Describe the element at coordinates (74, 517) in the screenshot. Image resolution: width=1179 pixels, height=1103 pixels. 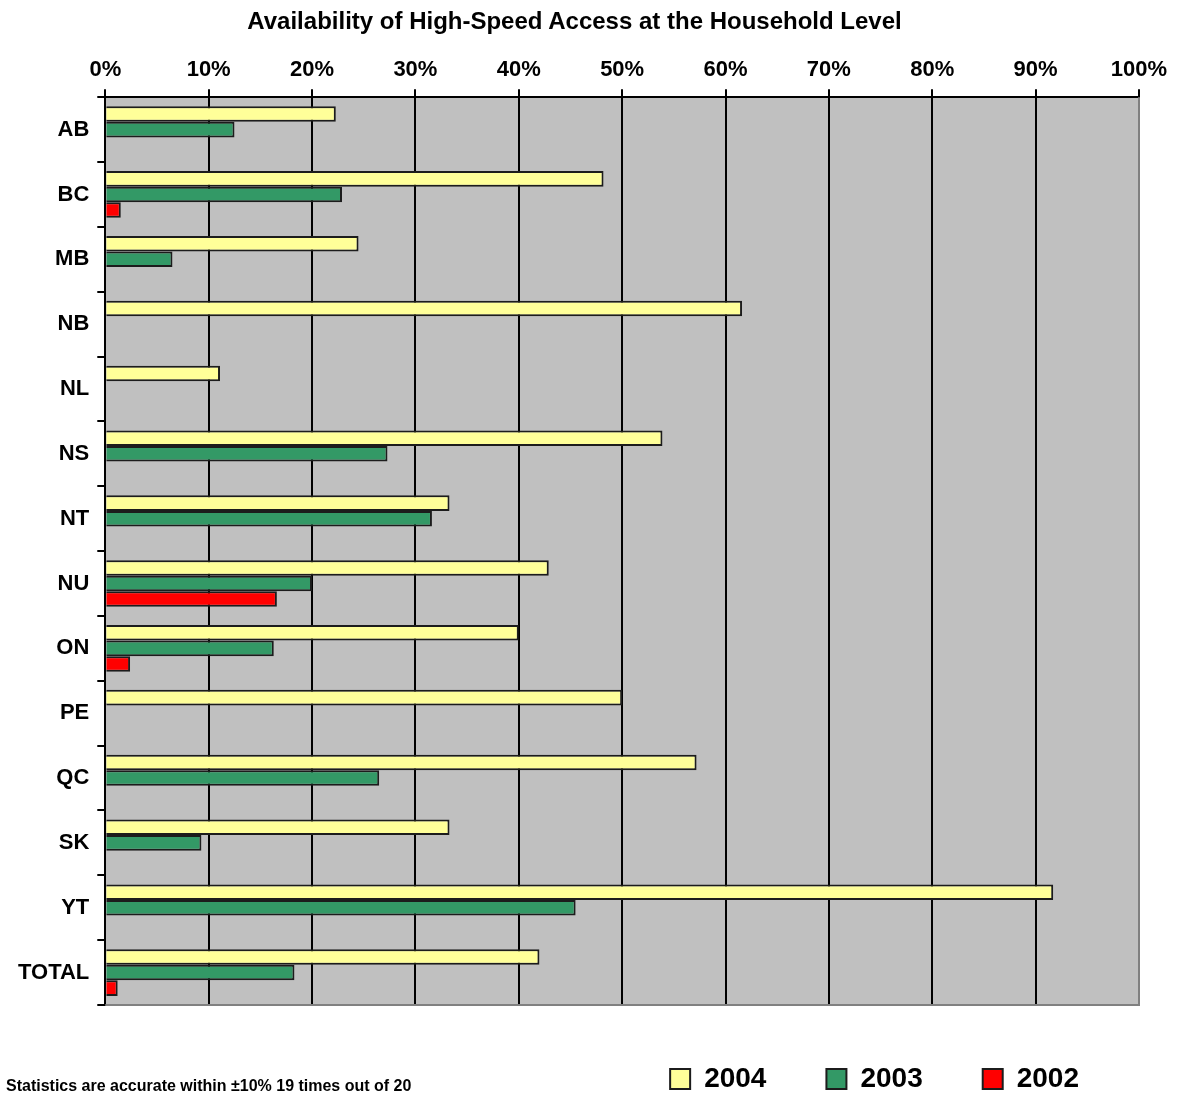
I see `y-tick-label: NT` at that location.